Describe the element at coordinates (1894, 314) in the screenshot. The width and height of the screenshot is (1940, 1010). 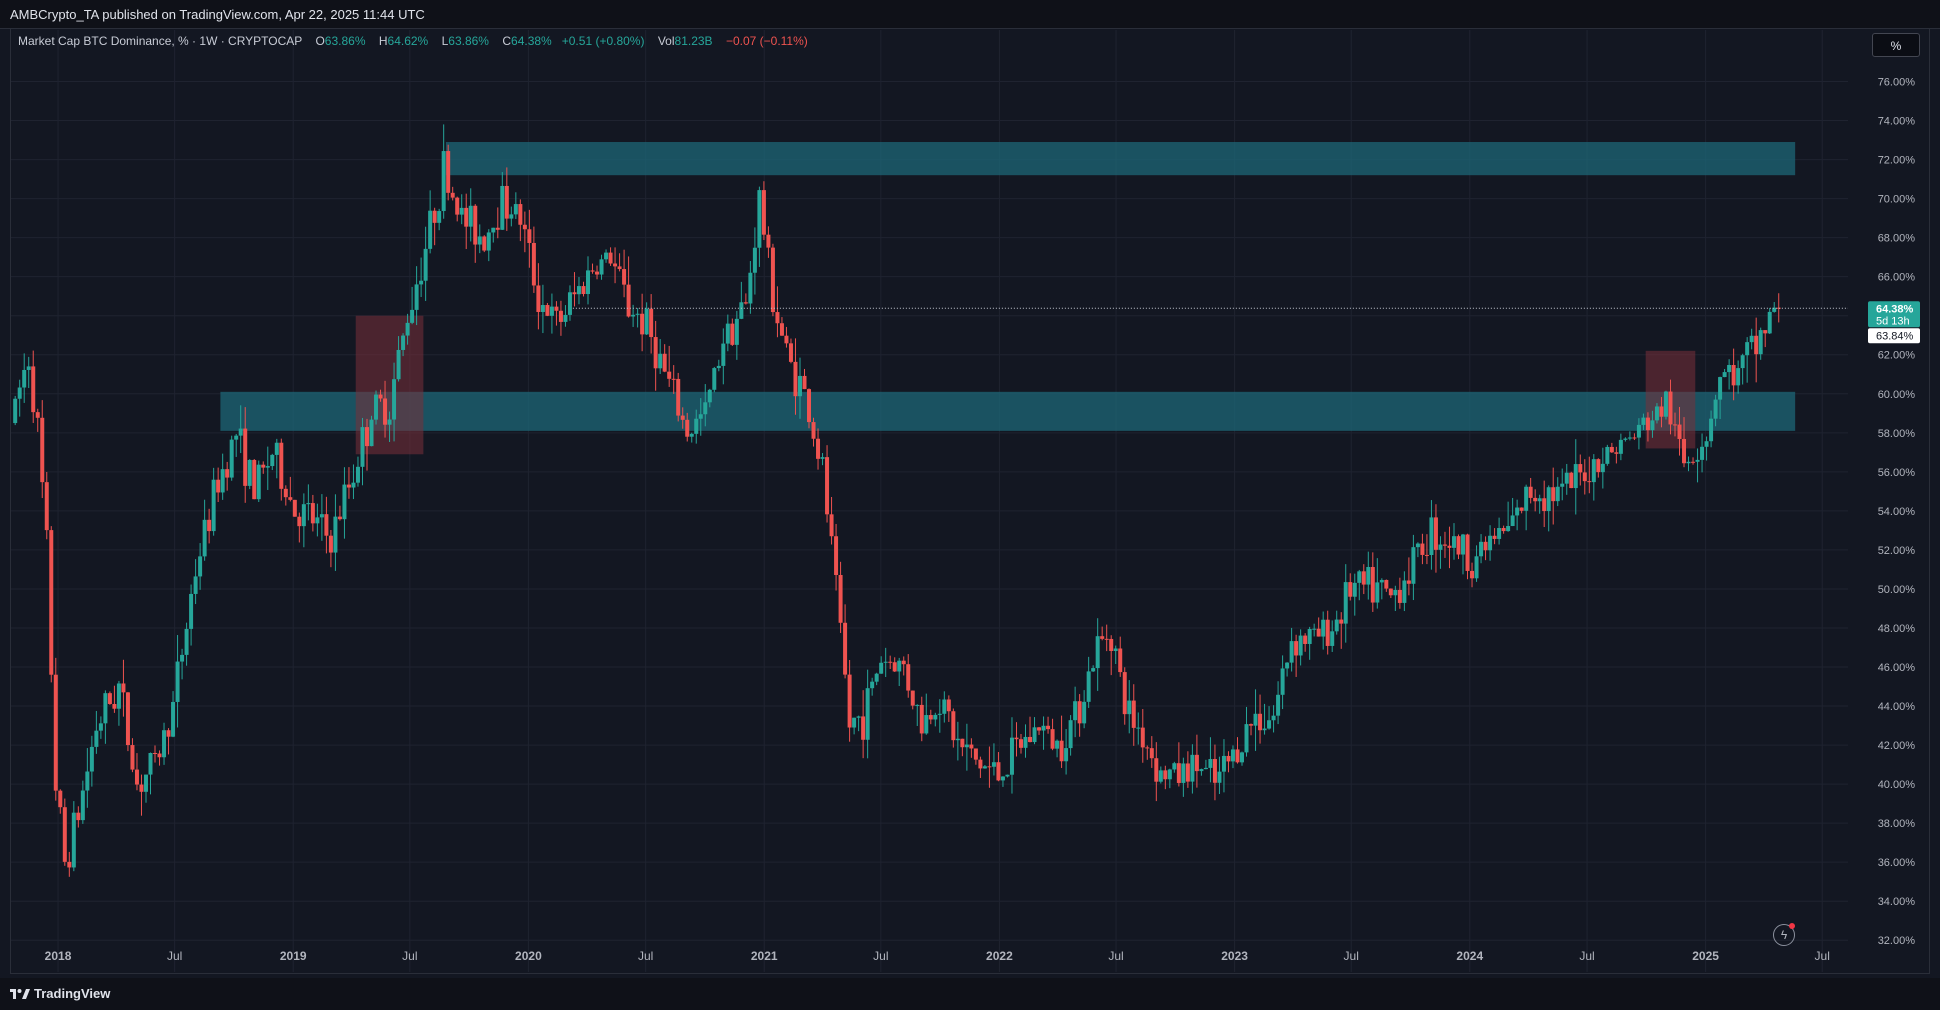
I see `current-price-badge` at that location.